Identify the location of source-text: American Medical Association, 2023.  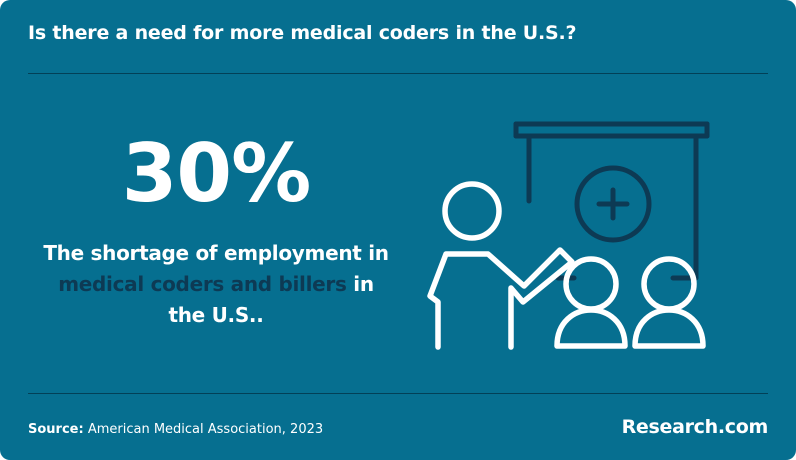
(205, 429).